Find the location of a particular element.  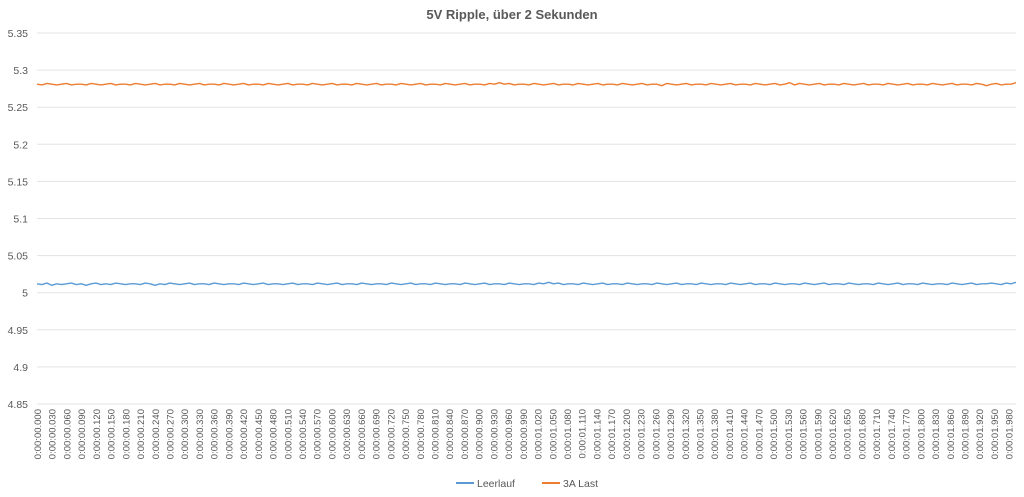

x-tick-label: 0:00:00.060 is located at coordinates (67, 434).